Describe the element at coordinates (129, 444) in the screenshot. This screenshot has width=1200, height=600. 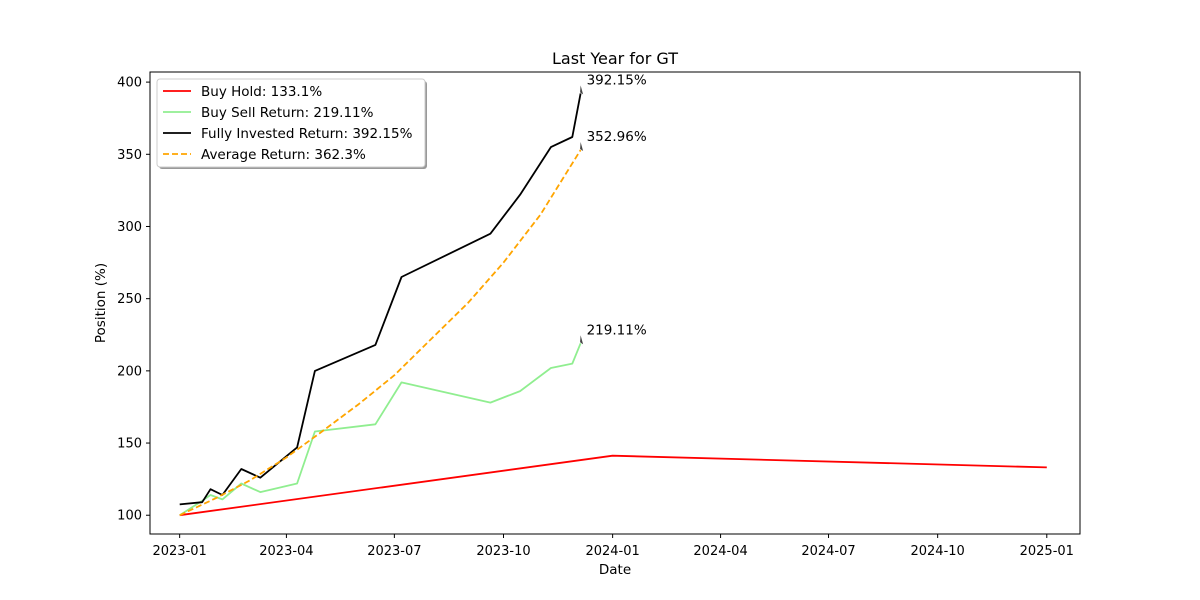
I see `y-tick-label: 150` at that location.